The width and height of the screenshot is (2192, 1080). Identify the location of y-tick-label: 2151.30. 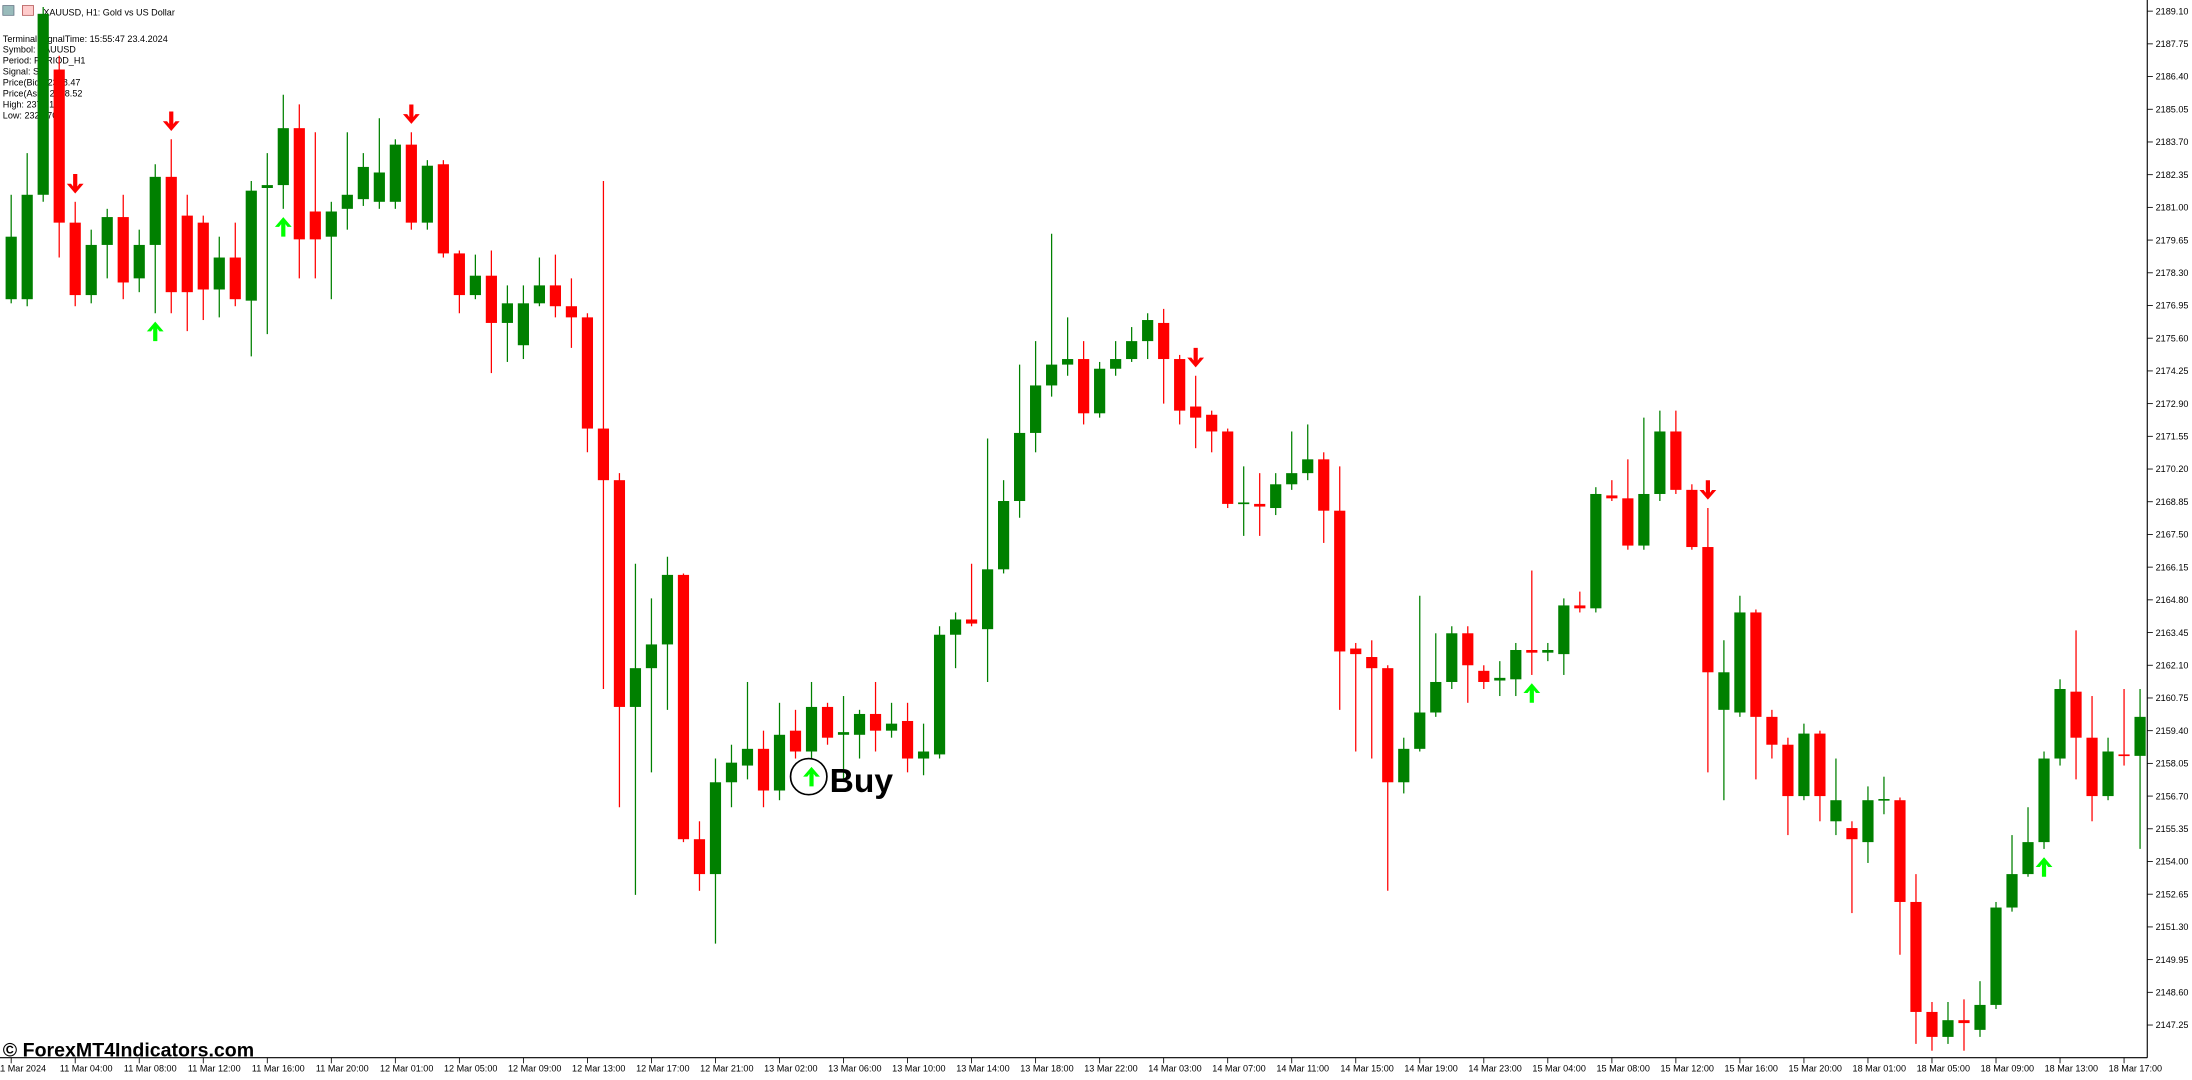
(2172, 927).